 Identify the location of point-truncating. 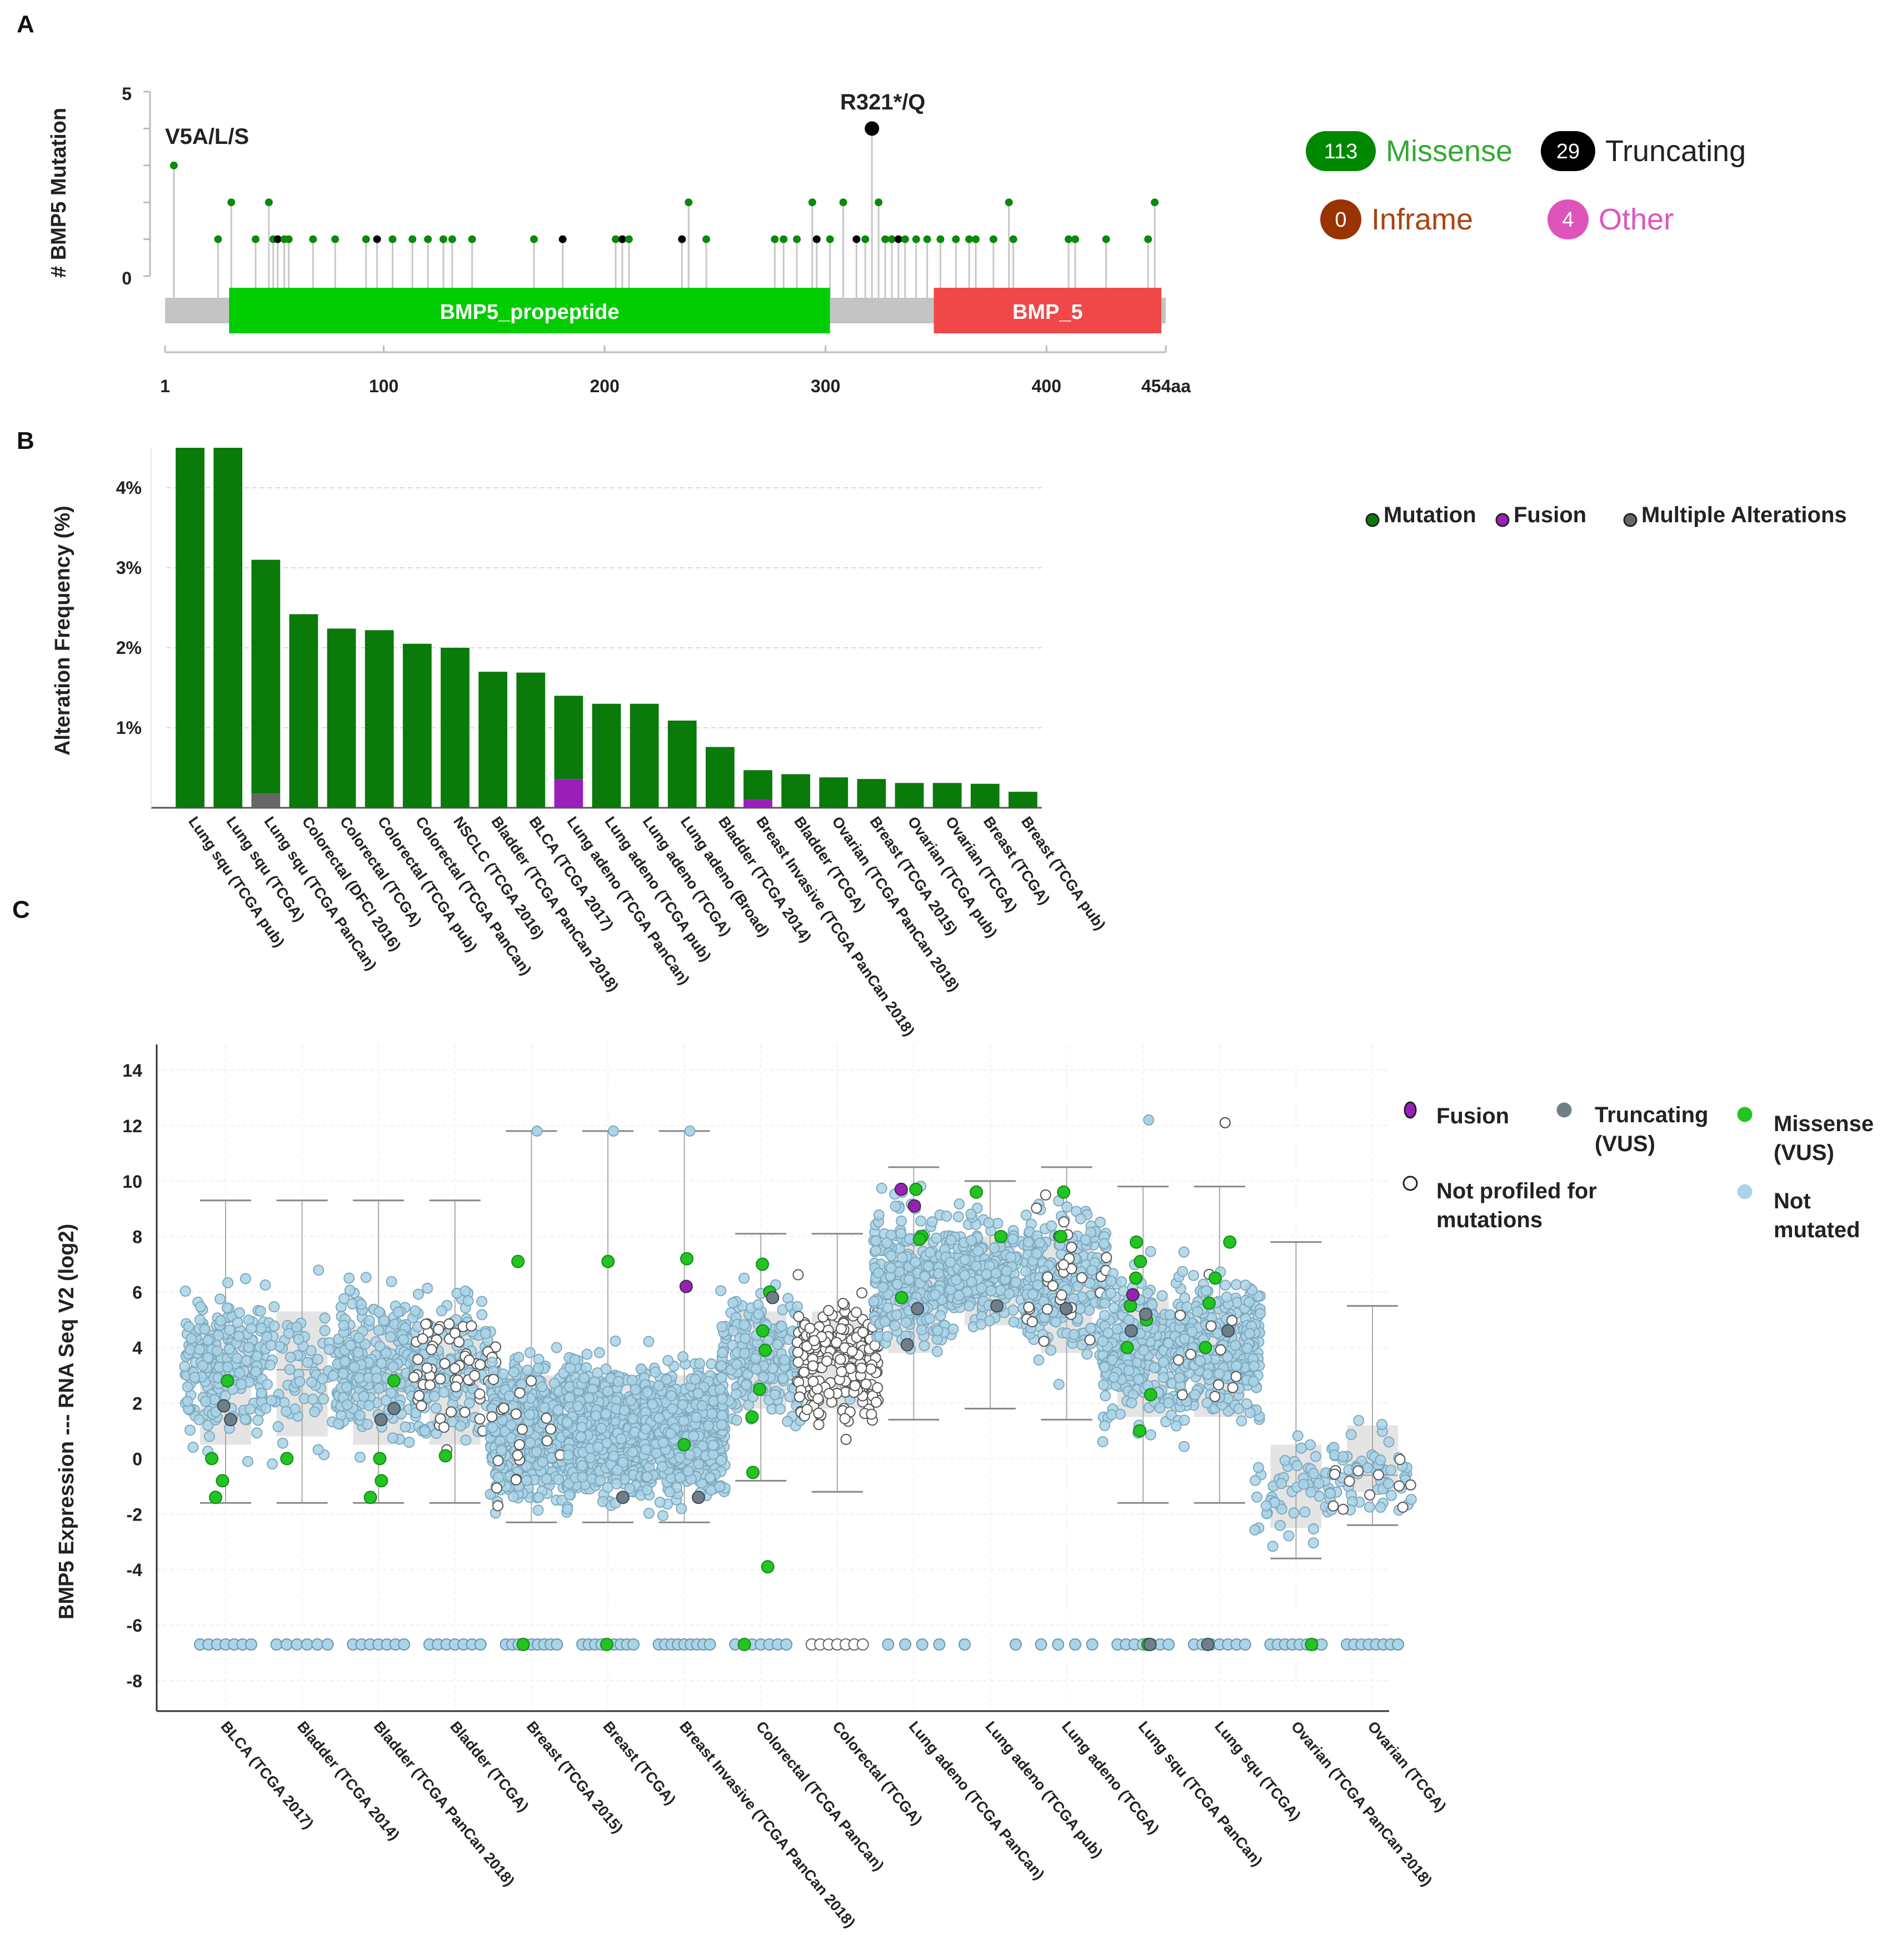
(1228, 1331).